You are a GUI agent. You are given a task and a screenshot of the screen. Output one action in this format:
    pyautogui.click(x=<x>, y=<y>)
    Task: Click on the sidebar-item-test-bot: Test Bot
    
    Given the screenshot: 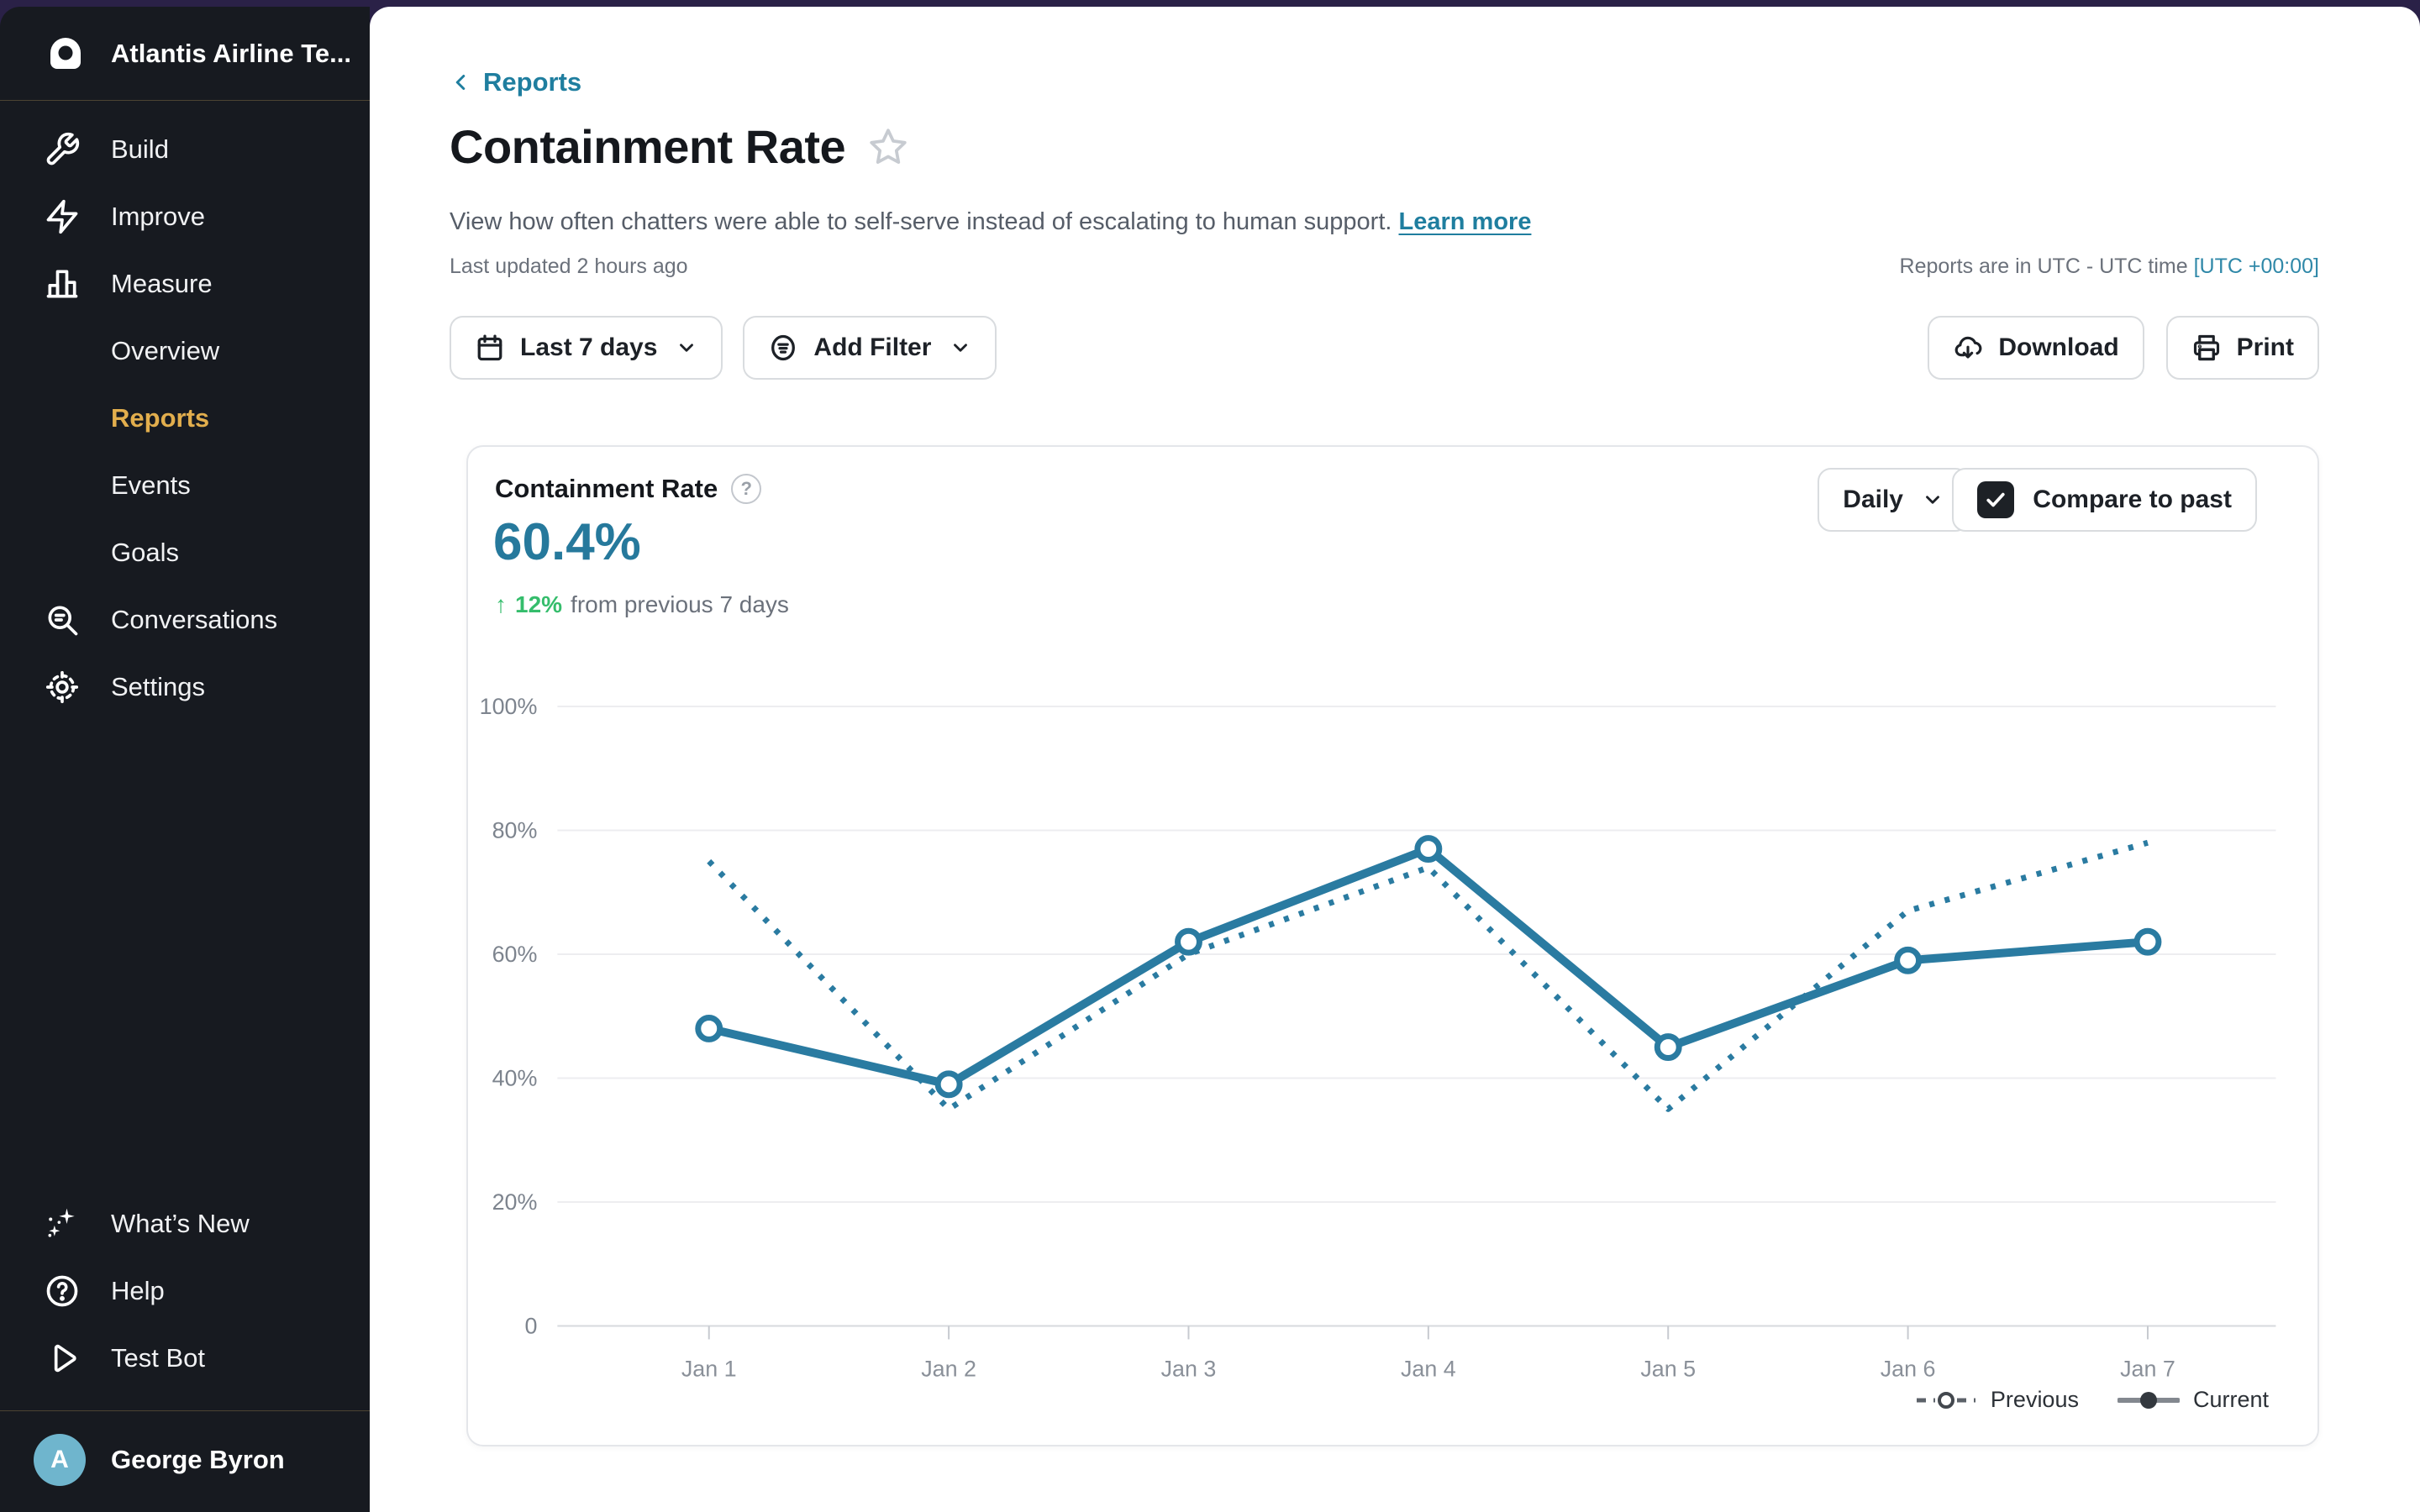 What is the action you would take?
    pyautogui.click(x=185, y=1358)
    